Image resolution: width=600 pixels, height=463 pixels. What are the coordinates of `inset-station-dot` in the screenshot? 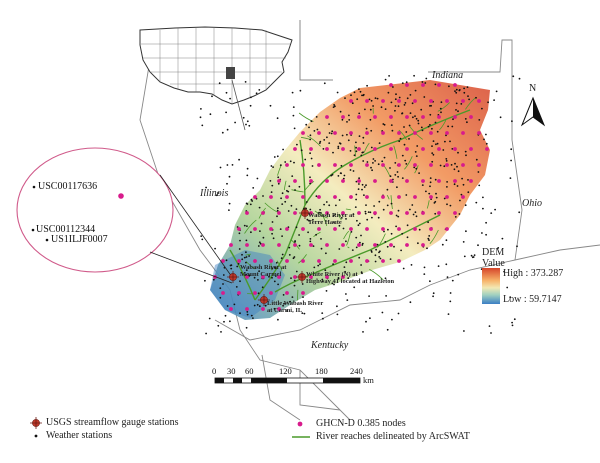 It's located at (33, 230).